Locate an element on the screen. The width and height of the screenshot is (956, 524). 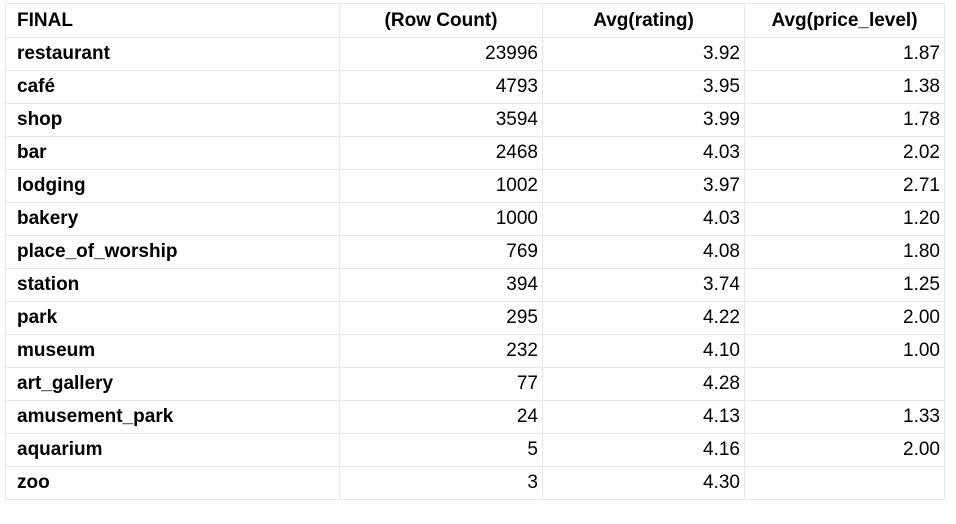
row-count-cell: 4793 is located at coordinates (441, 87).